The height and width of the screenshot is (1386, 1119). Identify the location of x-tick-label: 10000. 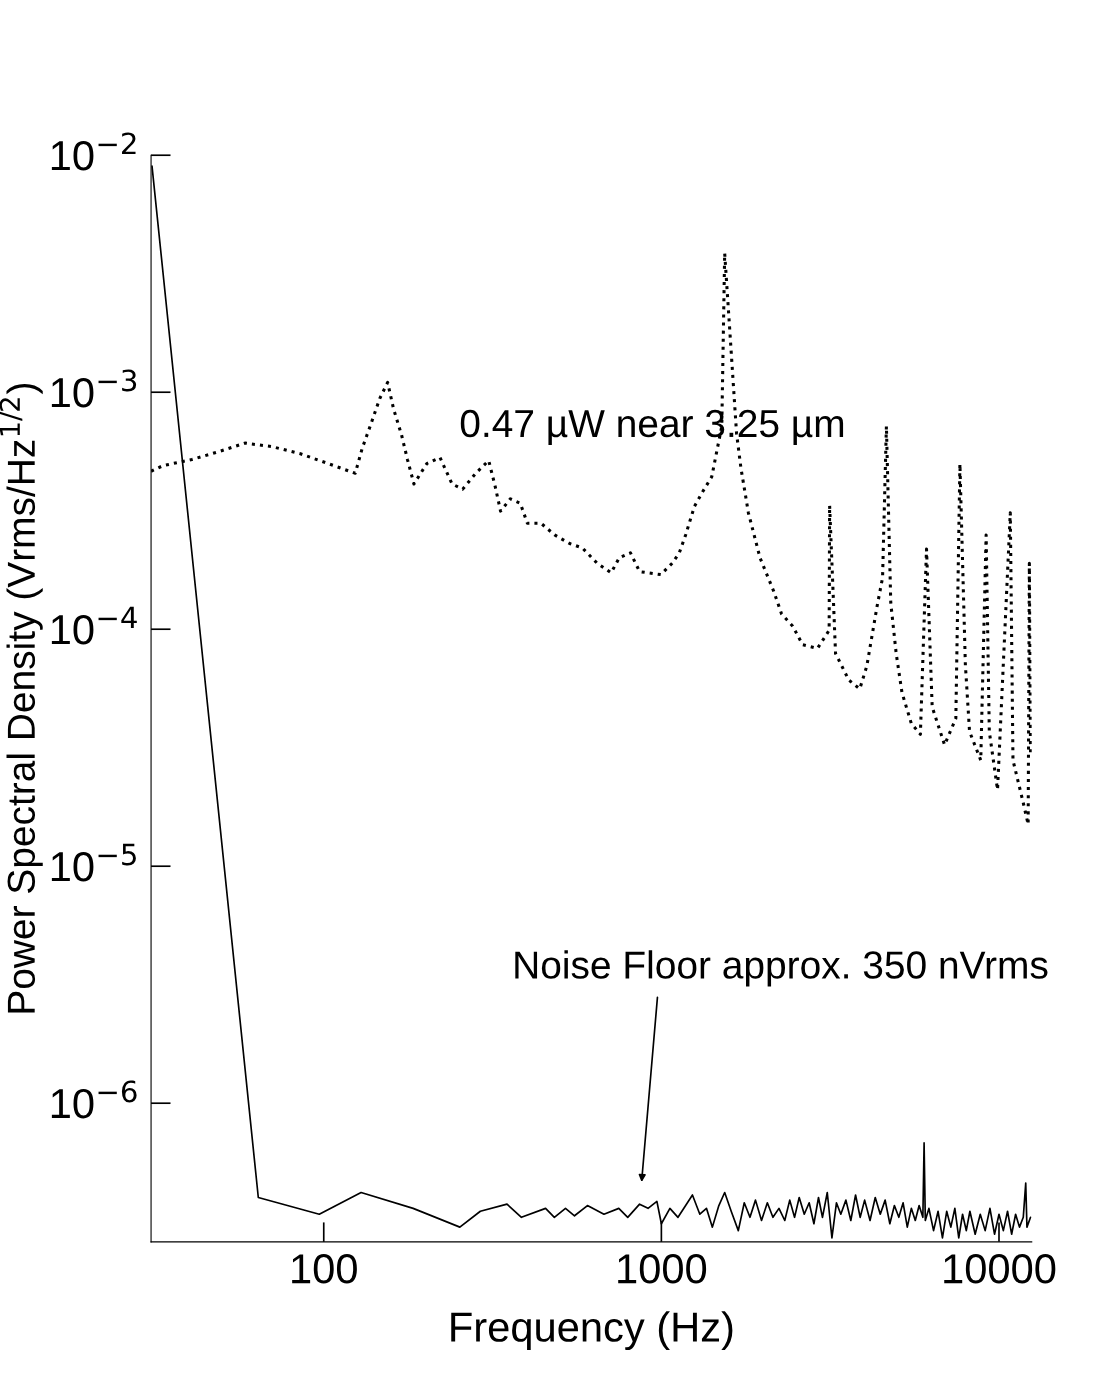
(1000, 1269).